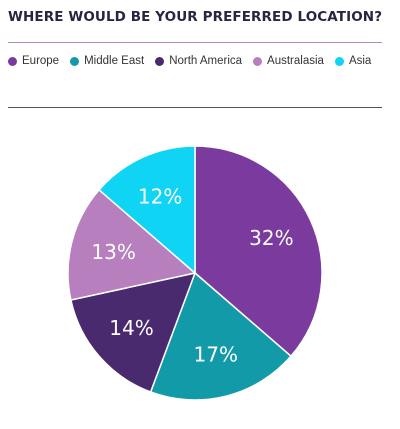  What do you see at coordinates (75, 61) in the screenshot?
I see `legend-swatch-middle-east` at bounding box center [75, 61].